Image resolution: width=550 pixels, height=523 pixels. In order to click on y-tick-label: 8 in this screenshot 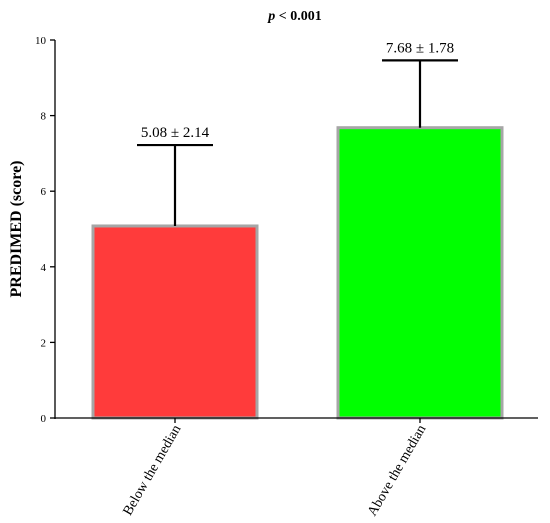, I will do `click(44, 117)`.